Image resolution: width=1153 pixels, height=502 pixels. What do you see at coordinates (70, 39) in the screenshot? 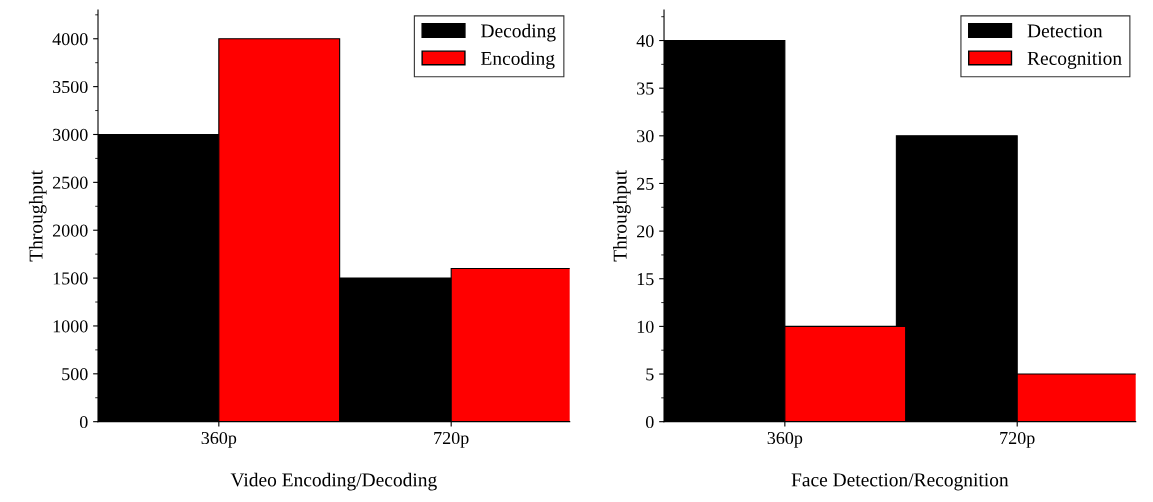
I see `y-tick-label: 4000` at bounding box center [70, 39].